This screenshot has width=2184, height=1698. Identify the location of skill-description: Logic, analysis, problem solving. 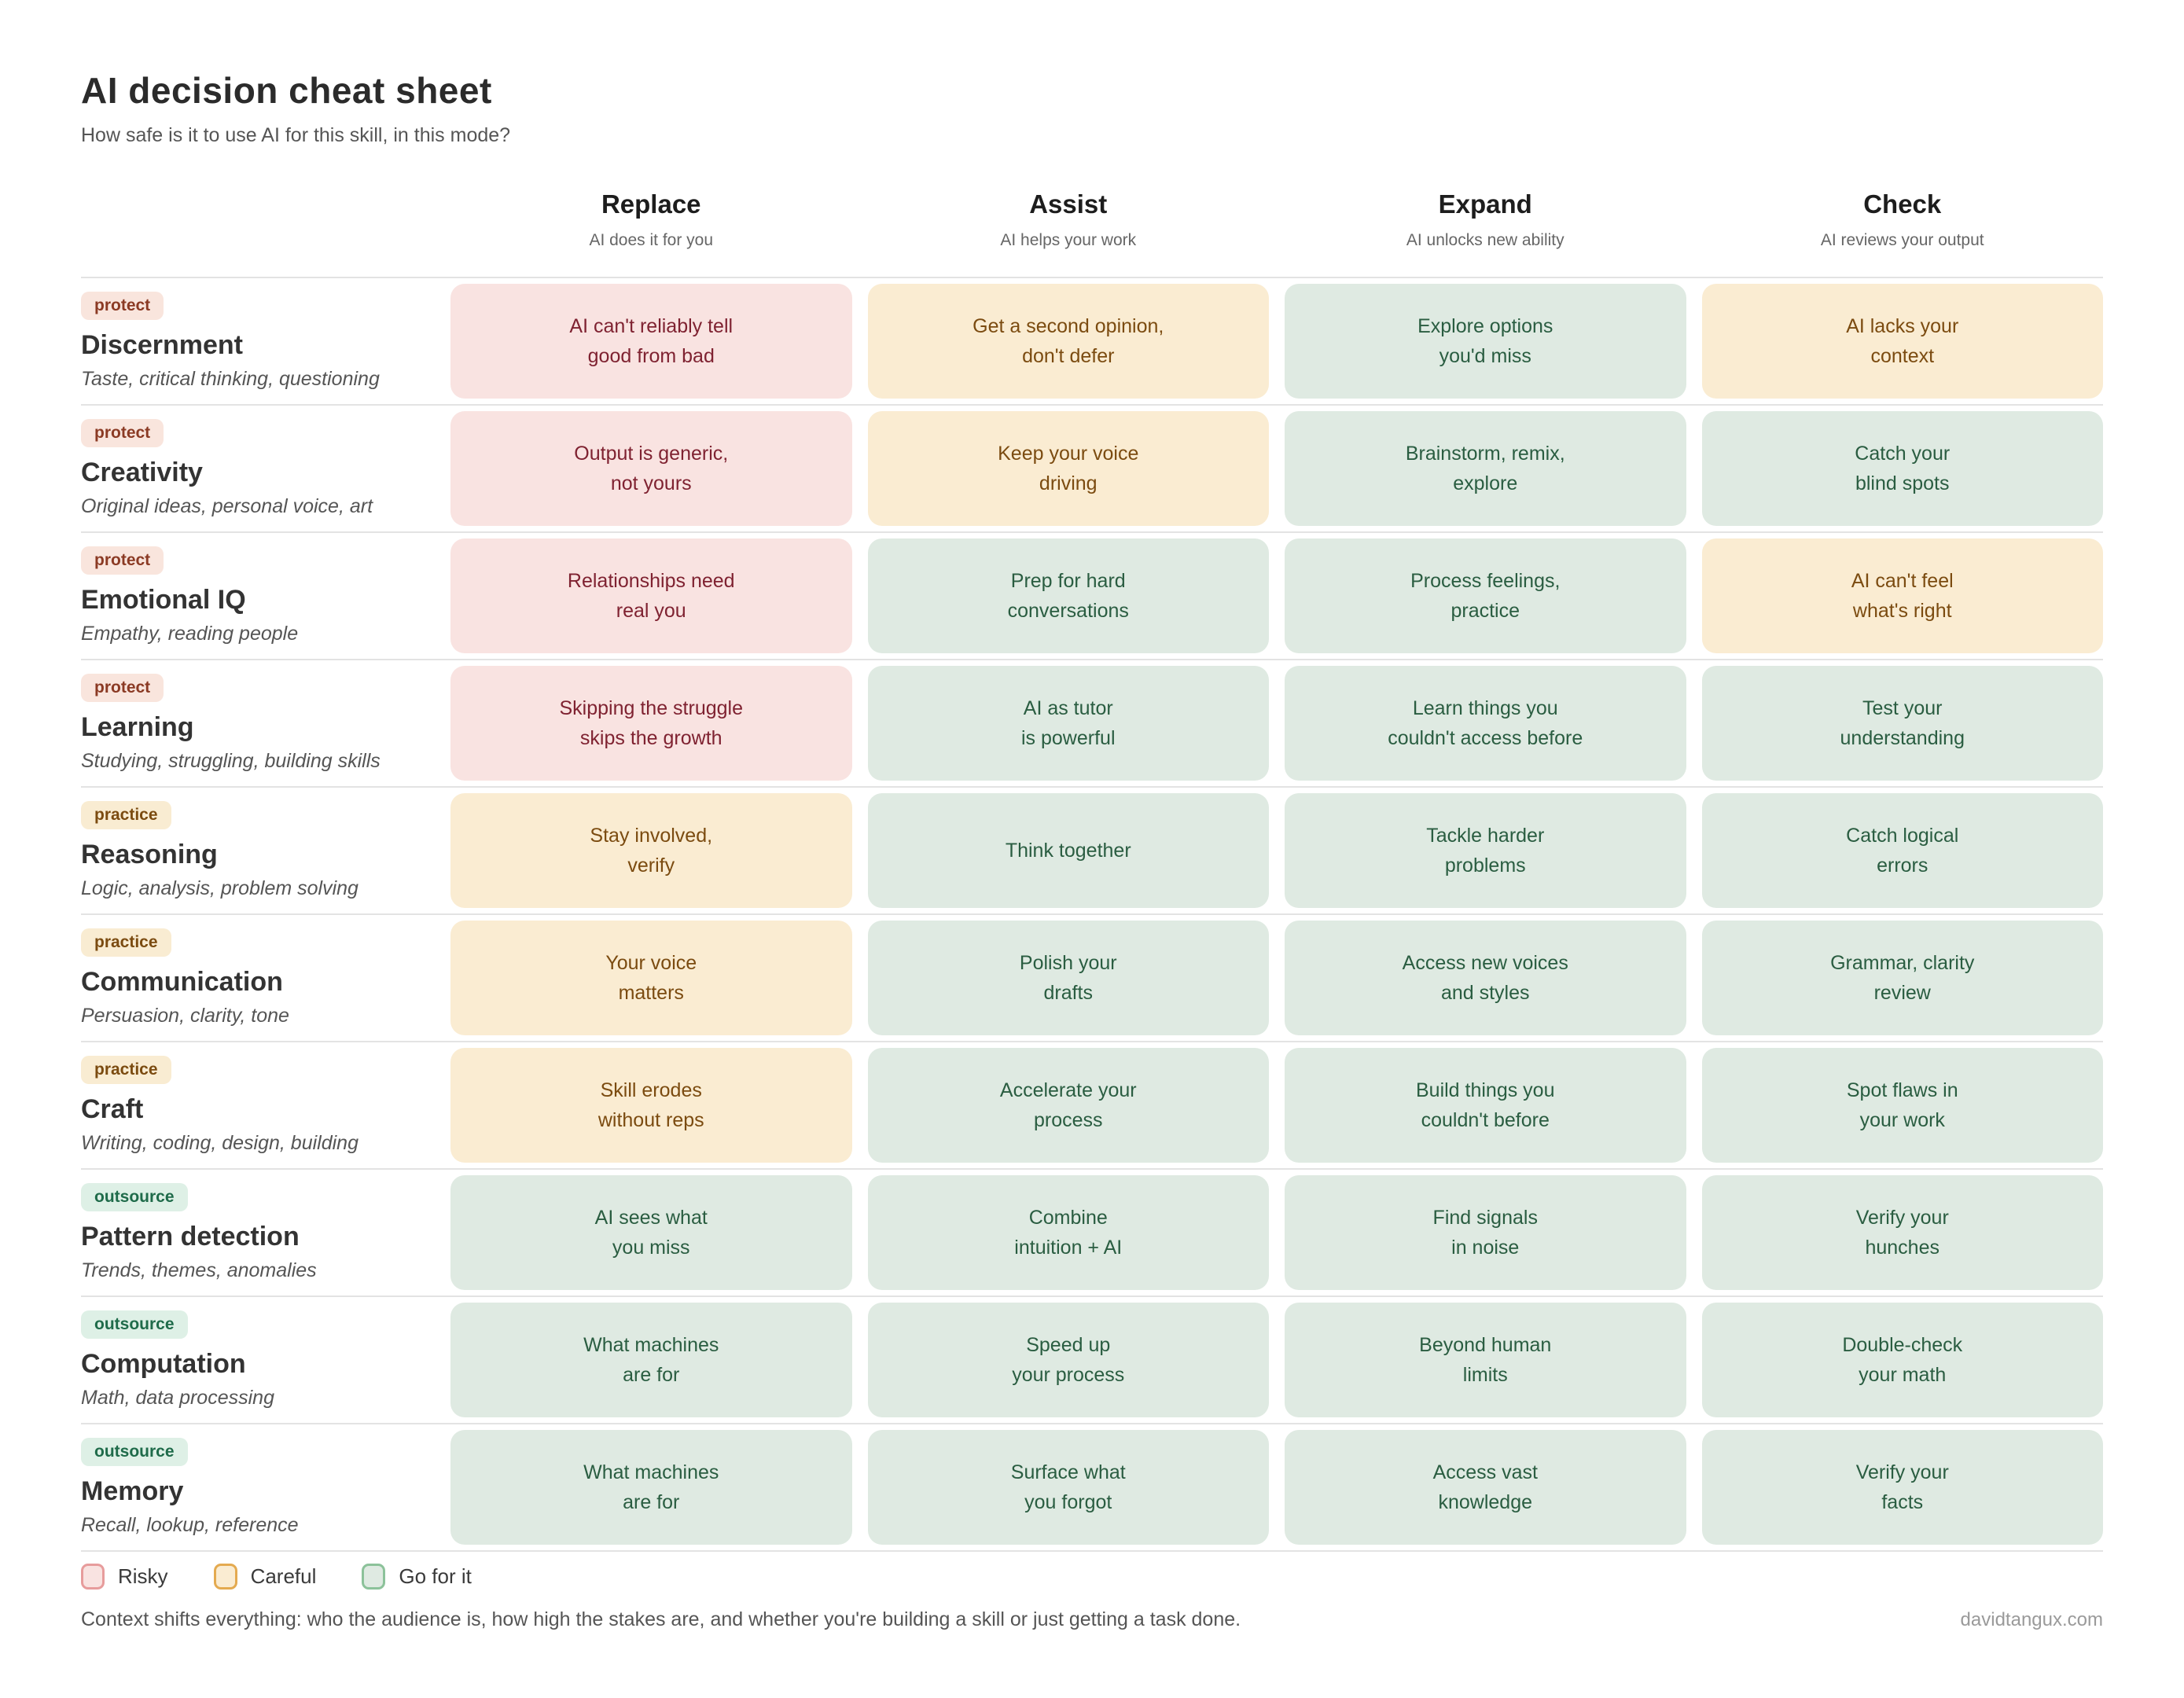
(219, 888).